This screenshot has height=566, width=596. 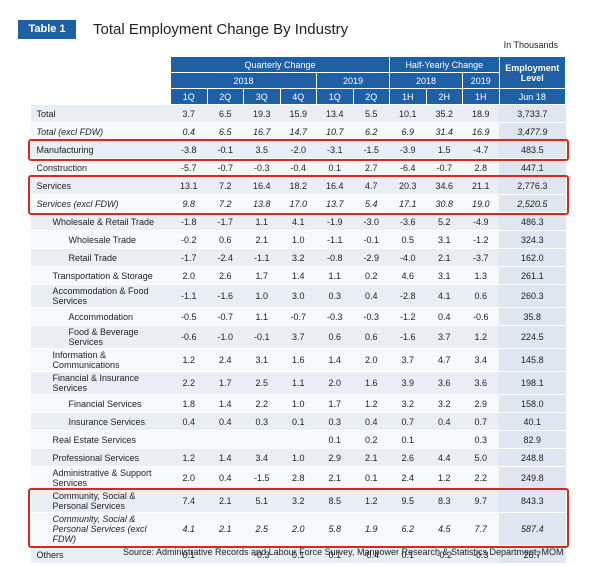 What do you see at coordinates (408, 478) in the screenshot?
I see `cell: 2.4` at bounding box center [408, 478].